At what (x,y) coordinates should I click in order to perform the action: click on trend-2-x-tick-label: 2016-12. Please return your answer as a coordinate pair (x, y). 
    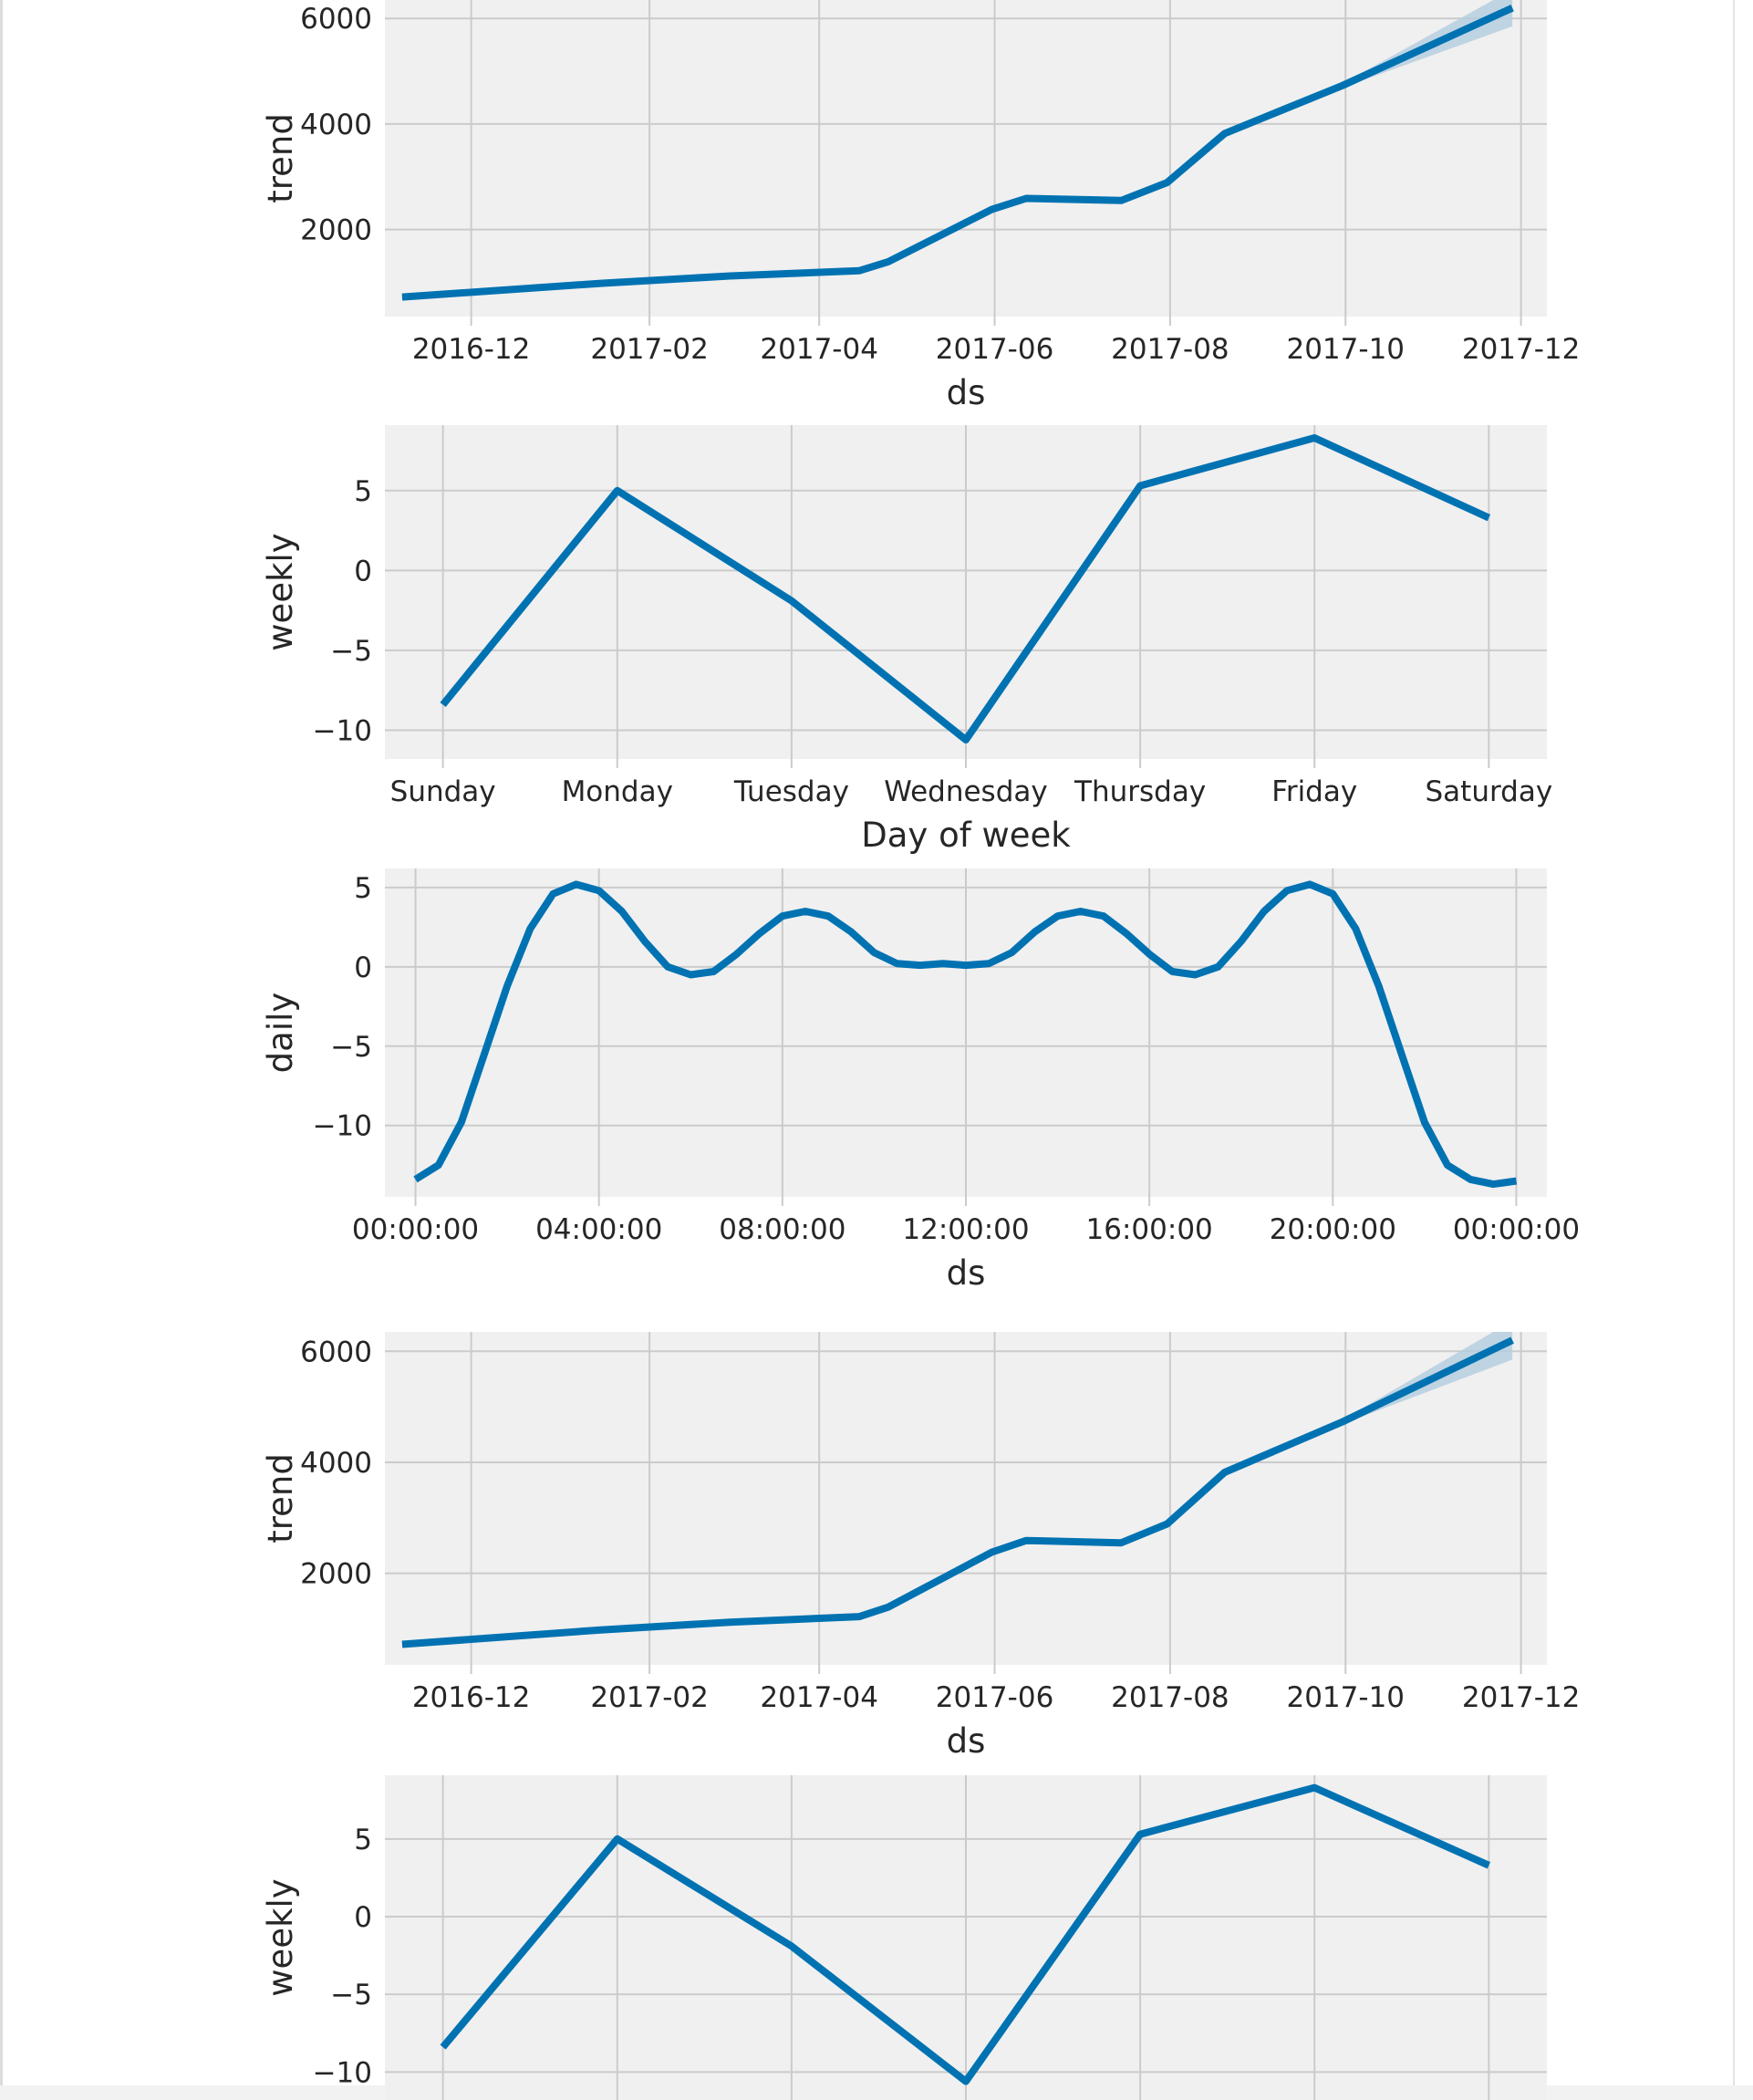
    Looking at the image, I should click on (471, 1697).